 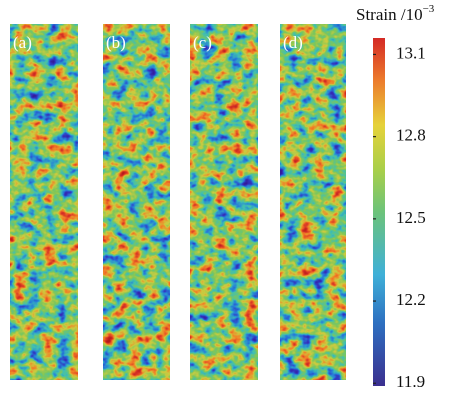 What do you see at coordinates (411, 299) in the screenshot?
I see `colorbar-tick-label: 12.2` at bounding box center [411, 299].